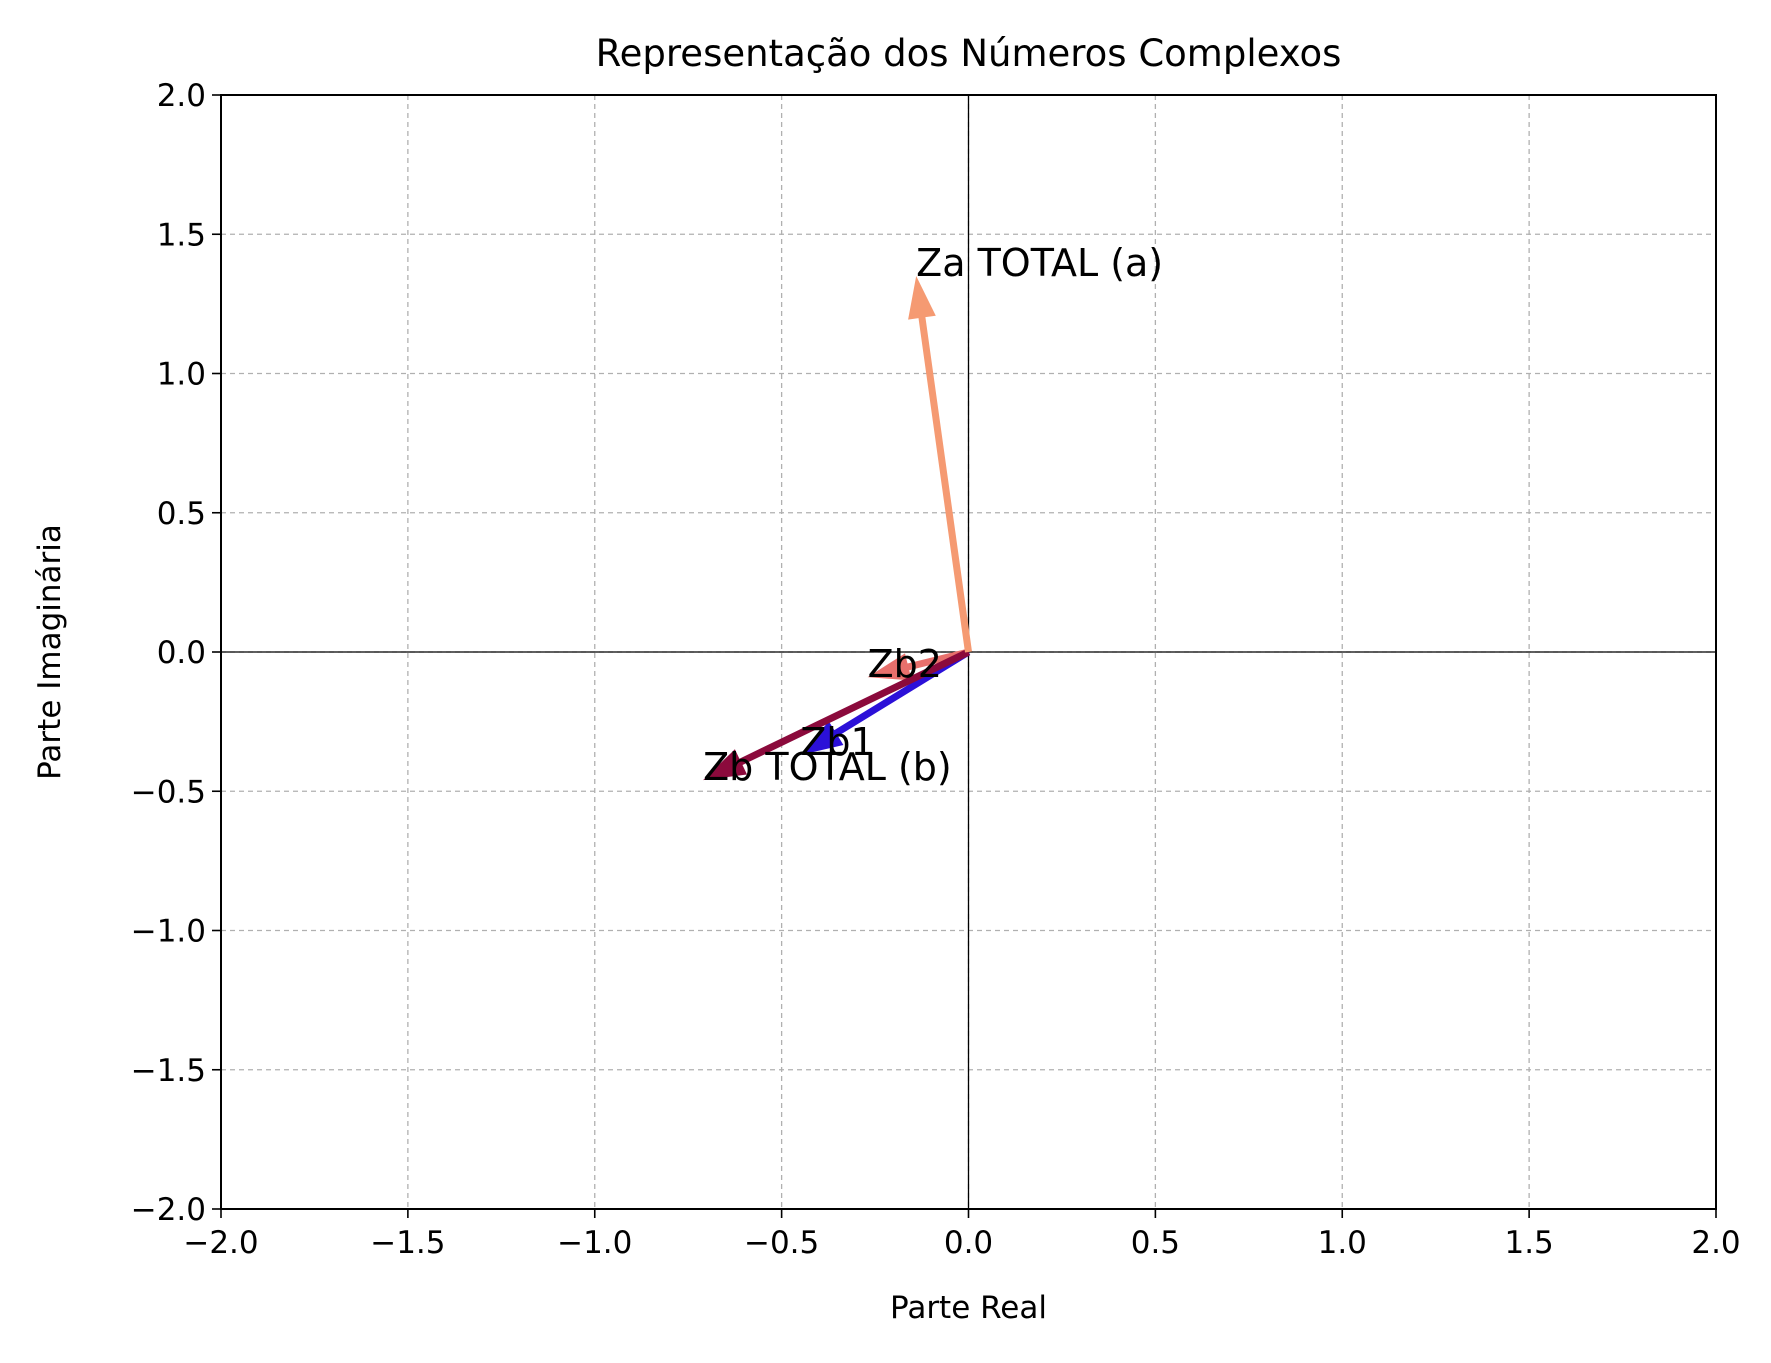 This screenshot has width=1771, height=1363. What do you see at coordinates (781, 1243) in the screenshot?
I see `x-tick-label: −0.5` at bounding box center [781, 1243].